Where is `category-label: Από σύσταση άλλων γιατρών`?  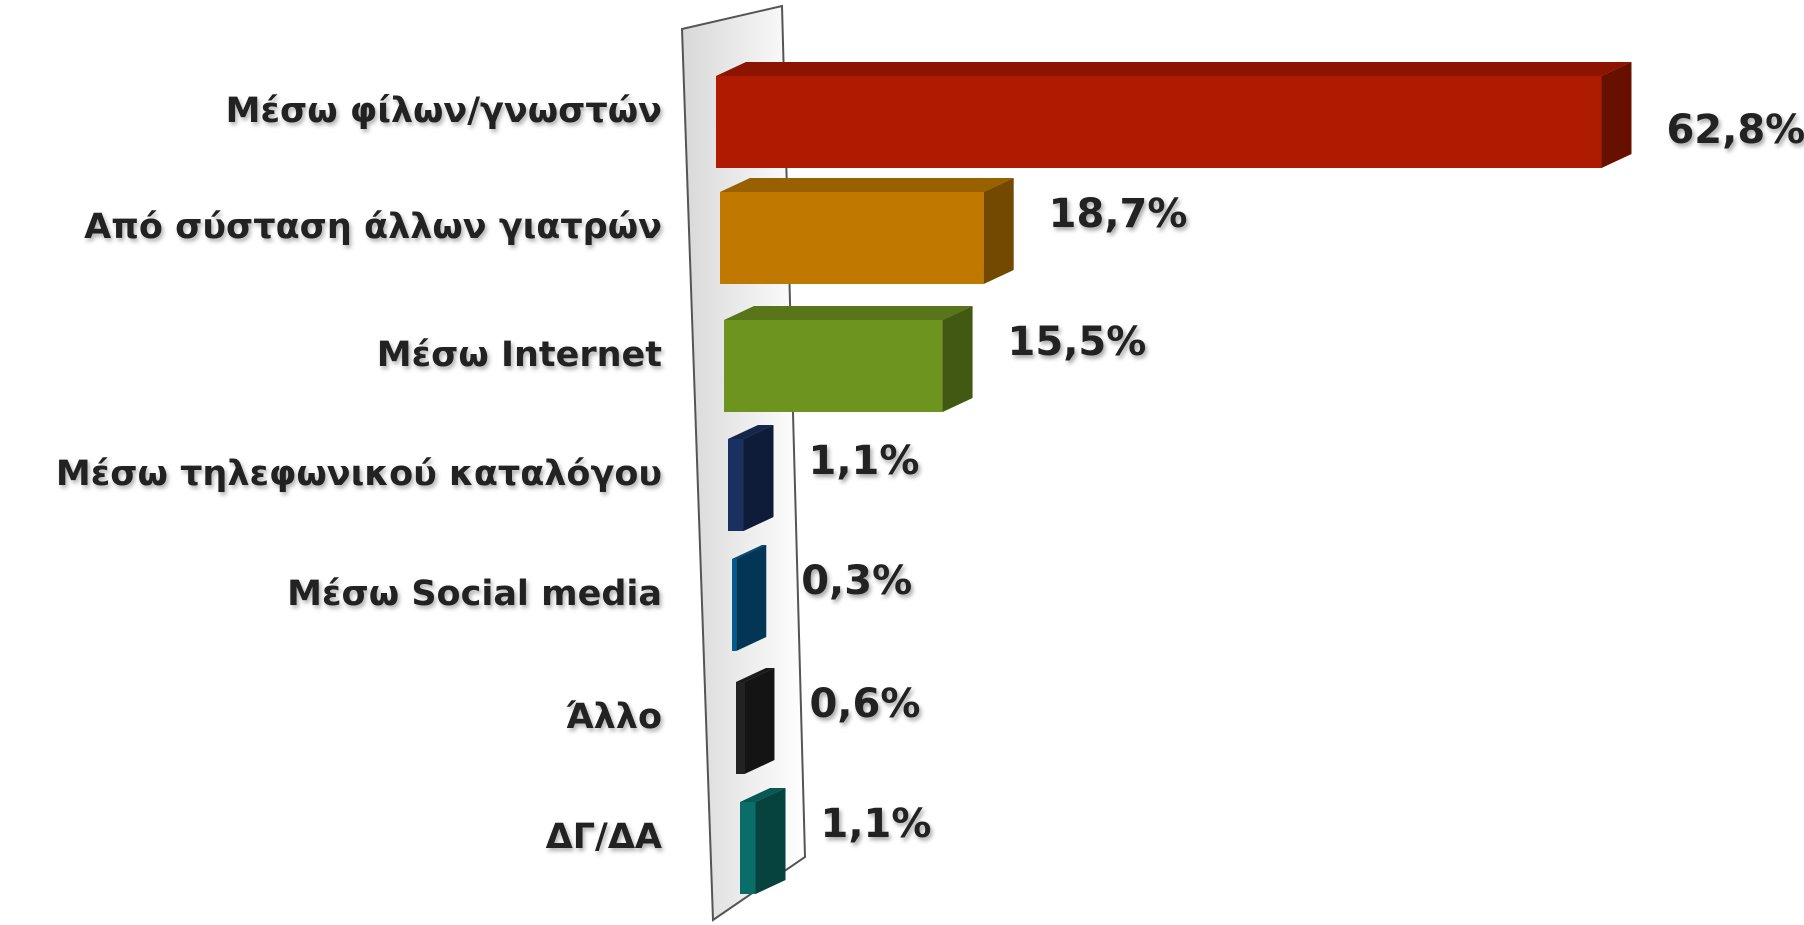
category-label: Από σύσταση άλλων γιατρών is located at coordinates (373, 227).